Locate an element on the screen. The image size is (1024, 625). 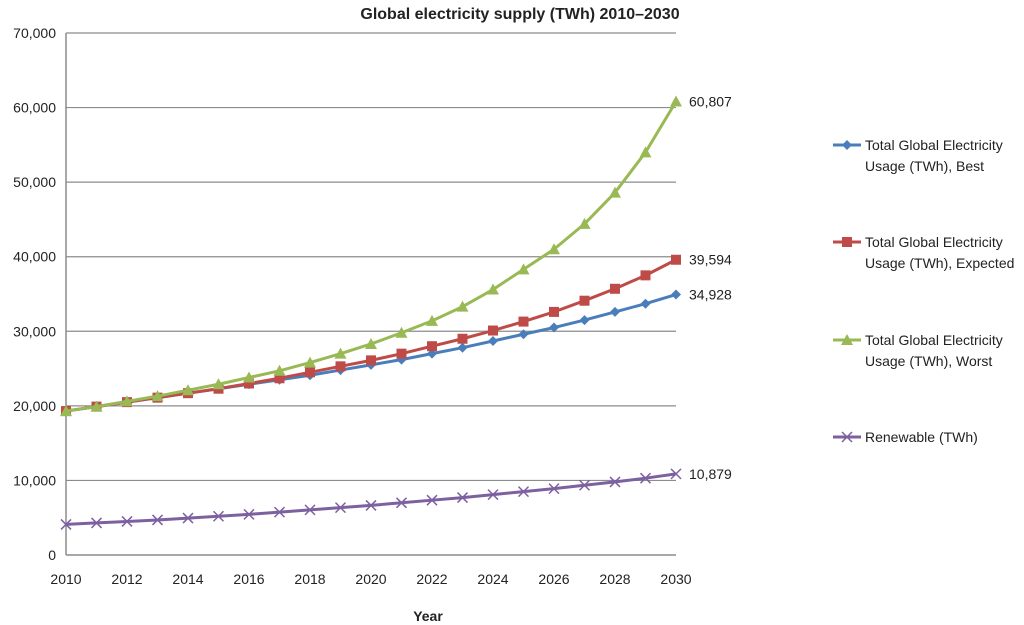
x-tick-label: 2010 is located at coordinates (65, 579).